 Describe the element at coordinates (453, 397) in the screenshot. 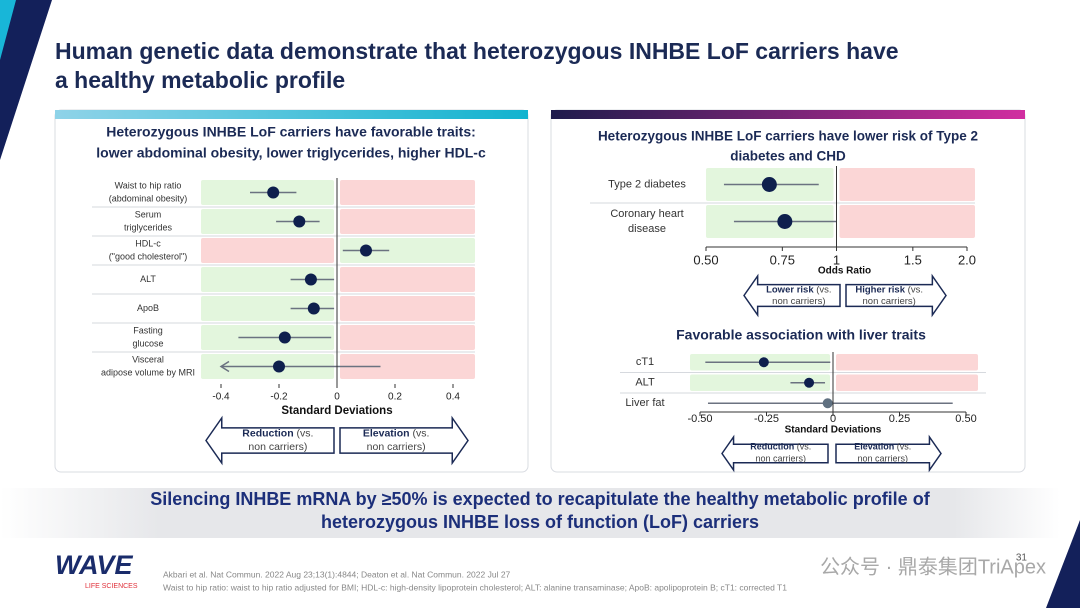

I see `x-tick-label: 0.4` at that location.